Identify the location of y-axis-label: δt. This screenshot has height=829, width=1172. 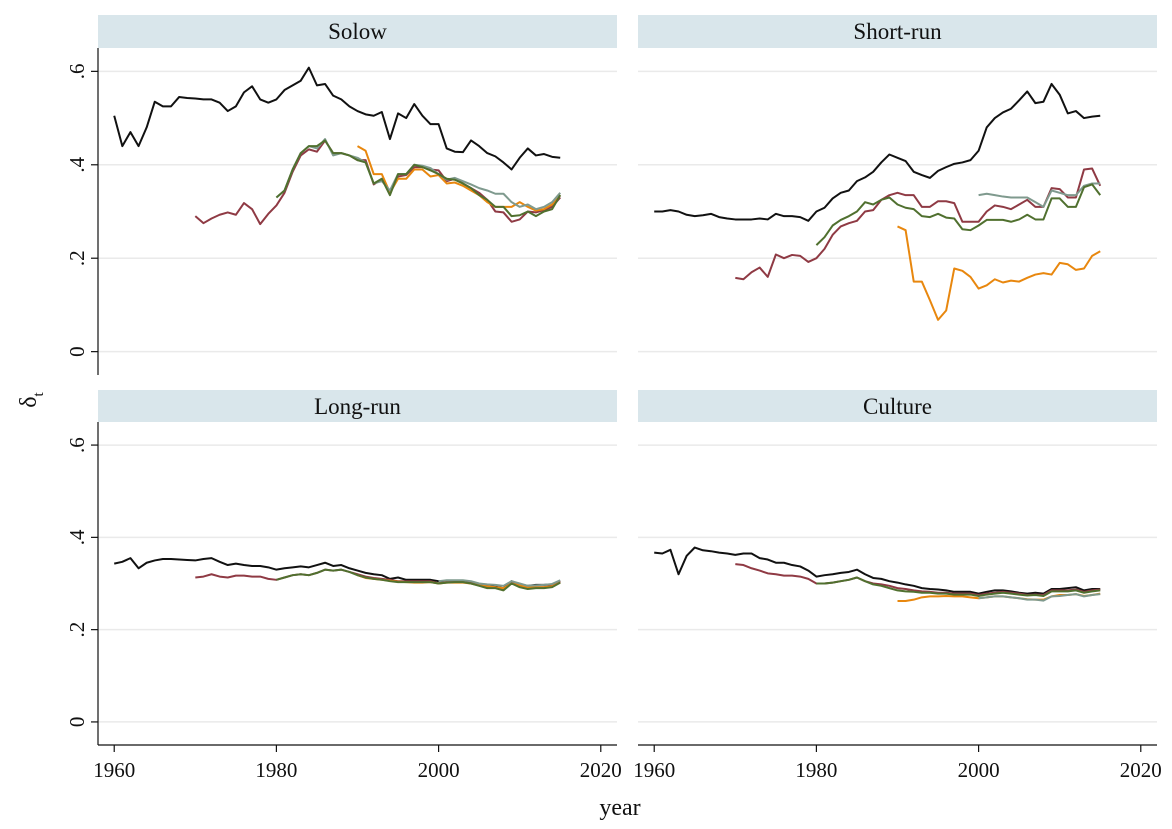
(31, 399).